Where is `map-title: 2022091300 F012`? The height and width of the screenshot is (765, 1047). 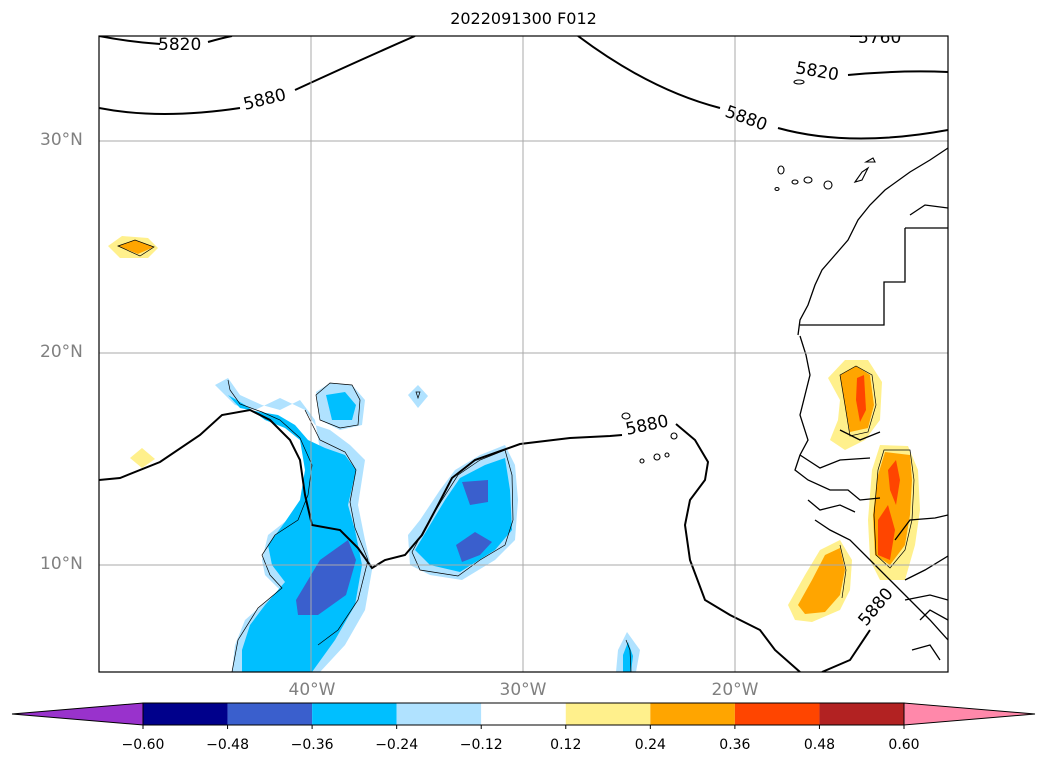 map-title: 2022091300 F012 is located at coordinates (523, 18).